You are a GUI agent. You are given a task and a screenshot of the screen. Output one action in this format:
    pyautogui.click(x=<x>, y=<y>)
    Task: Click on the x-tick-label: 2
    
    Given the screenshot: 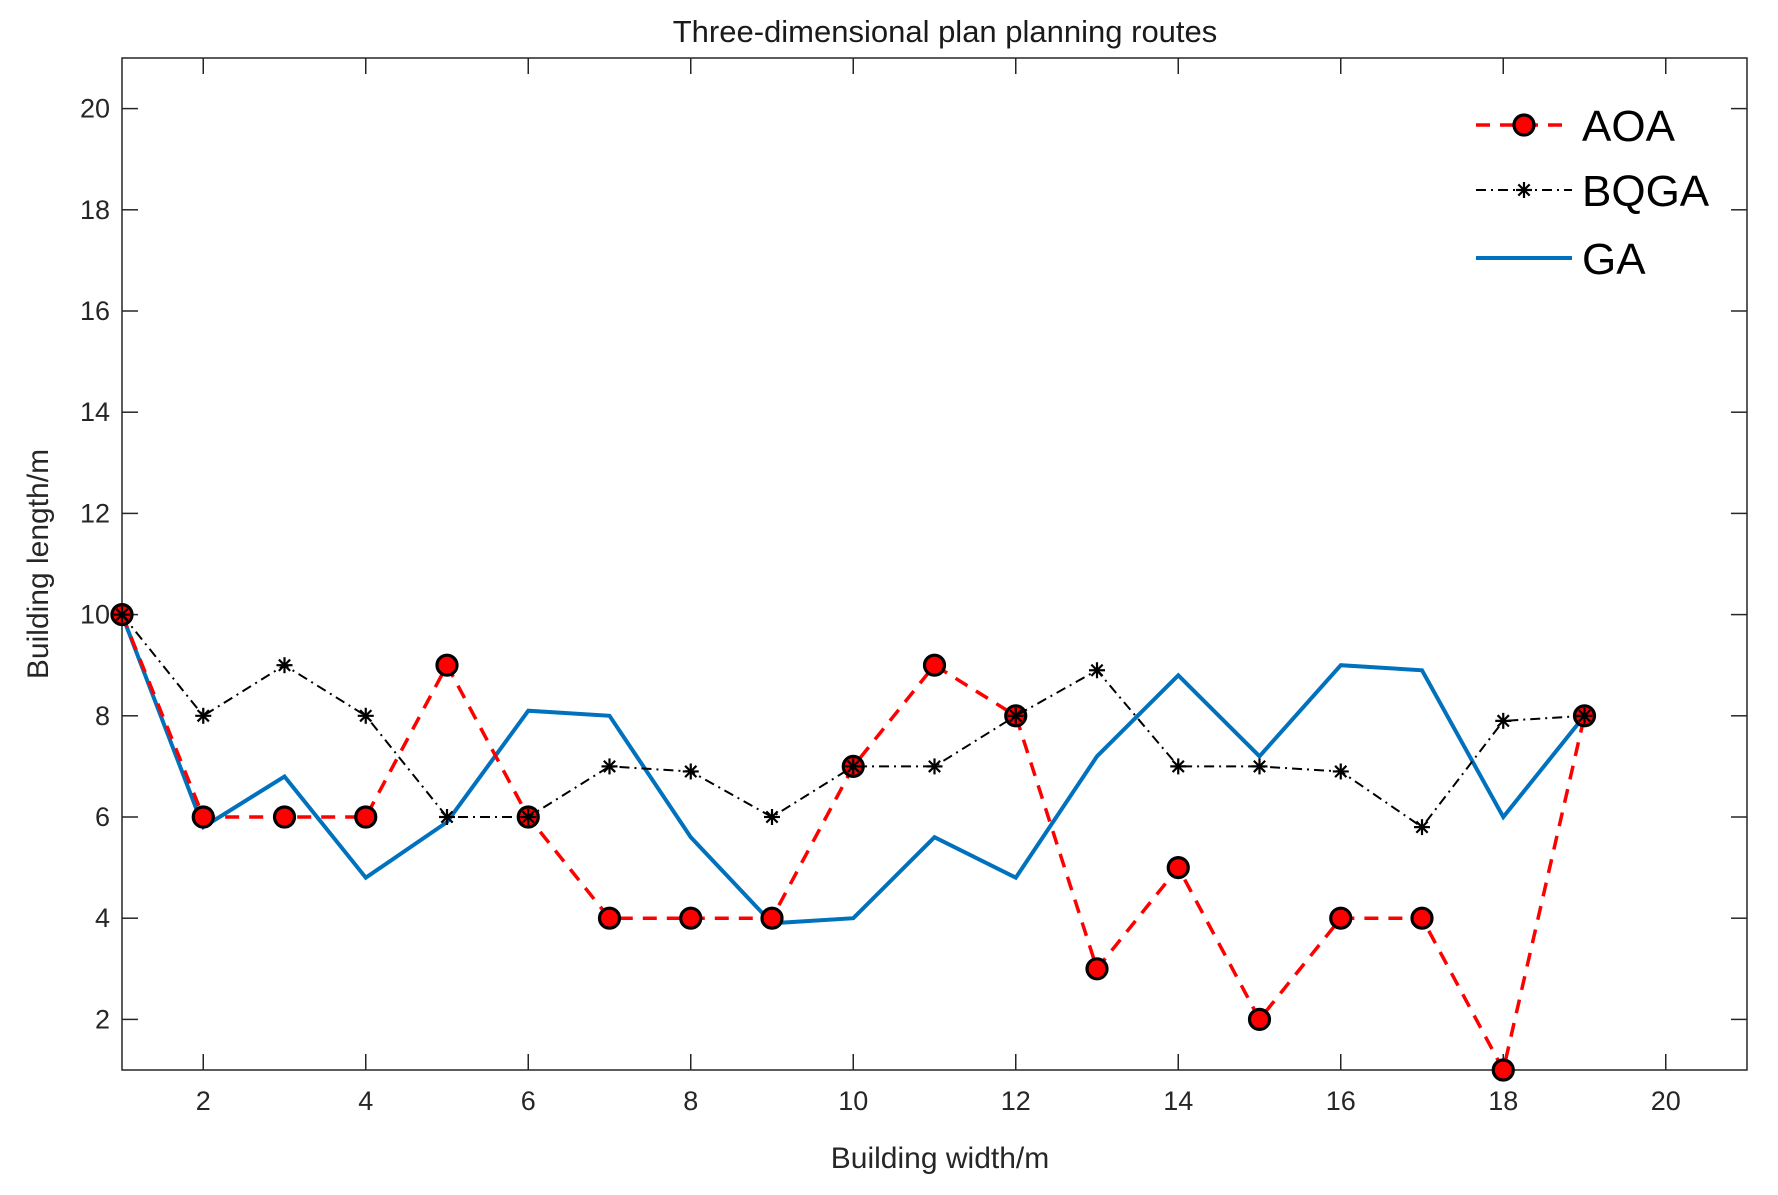 What is the action you would take?
    pyautogui.click(x=203, y=1101)
    